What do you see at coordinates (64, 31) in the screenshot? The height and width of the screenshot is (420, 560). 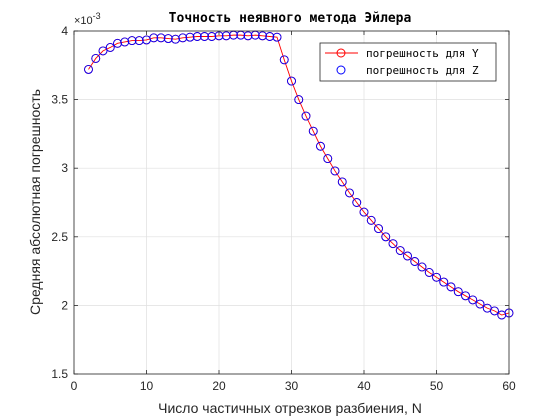 I see `y-tick-label: 4` at bounding box center [64, 31].